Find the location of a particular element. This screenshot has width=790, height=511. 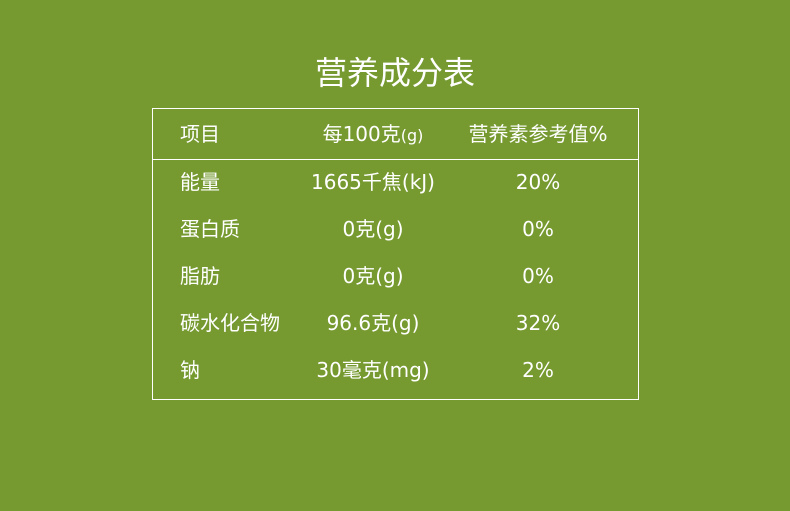

cell-item: 脂肪 is located at coordinates (200, 276).